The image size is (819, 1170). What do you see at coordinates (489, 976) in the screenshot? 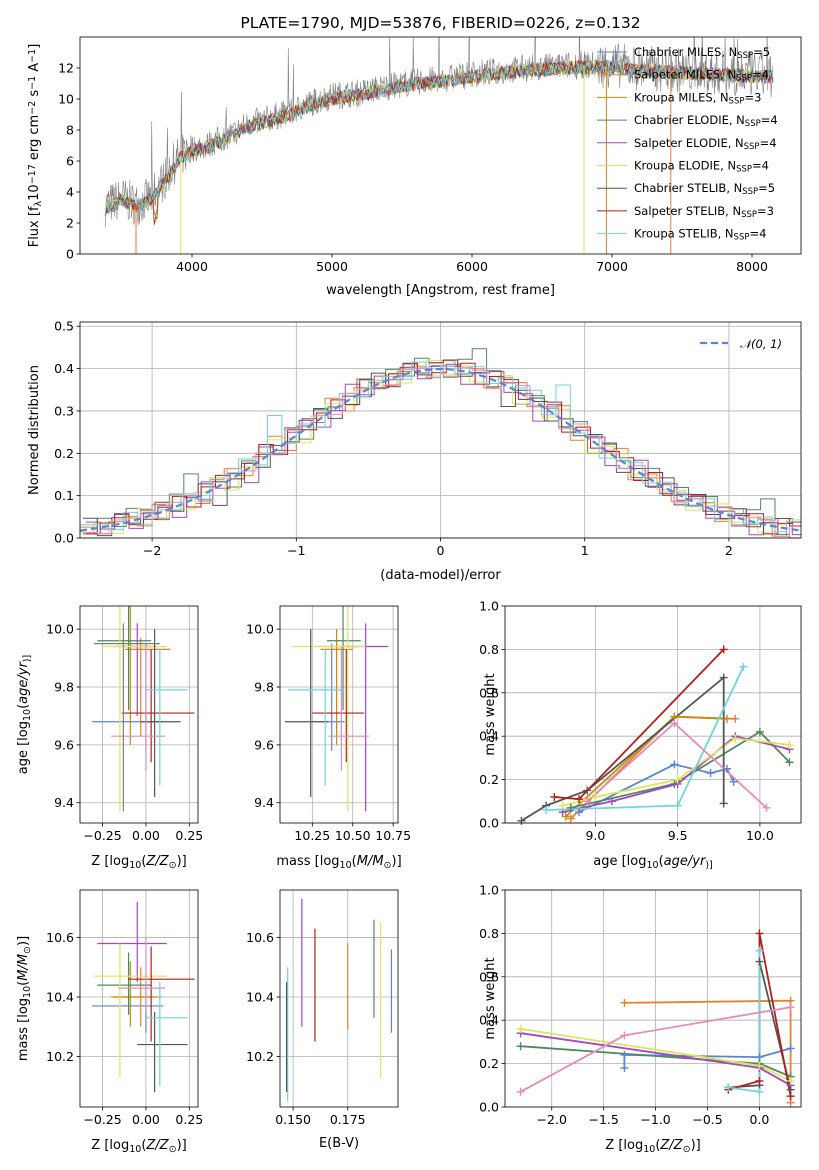
I see `weight_vs_Z-ytick-label: 0.6` at bounding box center [489, 976].